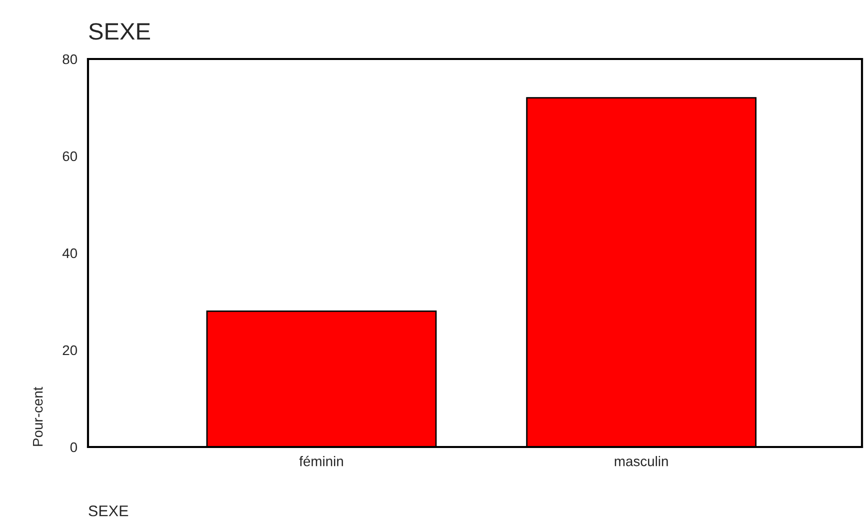 The image size is (864, 526). What do you see at coordinates (70, 156) in the screenshot?
I see `y-tick-label: 60` at bounding box center [70, 156].